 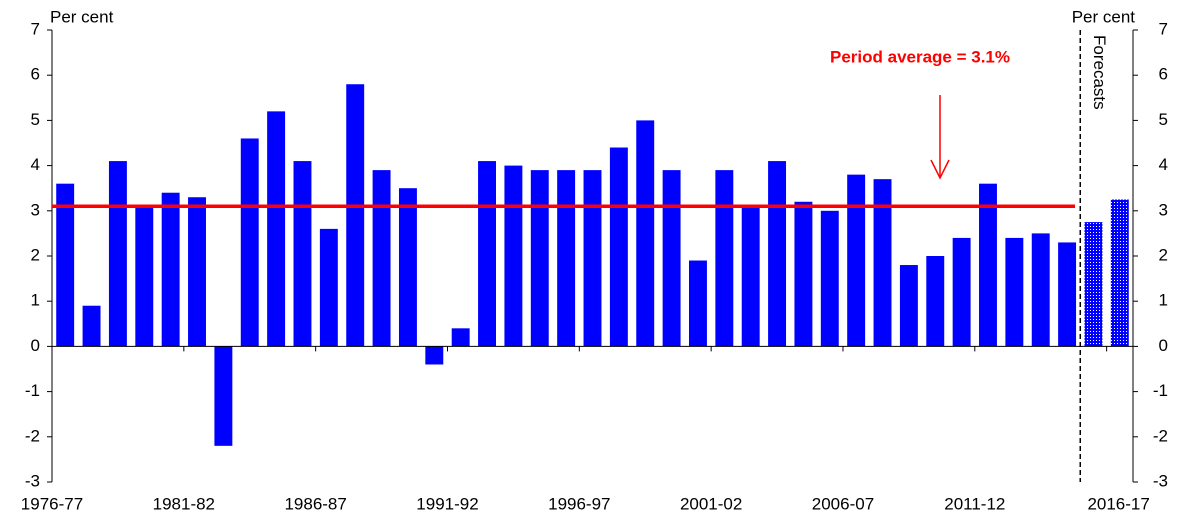 What do you see at coordinates (35, 164) in the screenshot?
I see `y-tick-label: 4` at bounding box center [35, 164].